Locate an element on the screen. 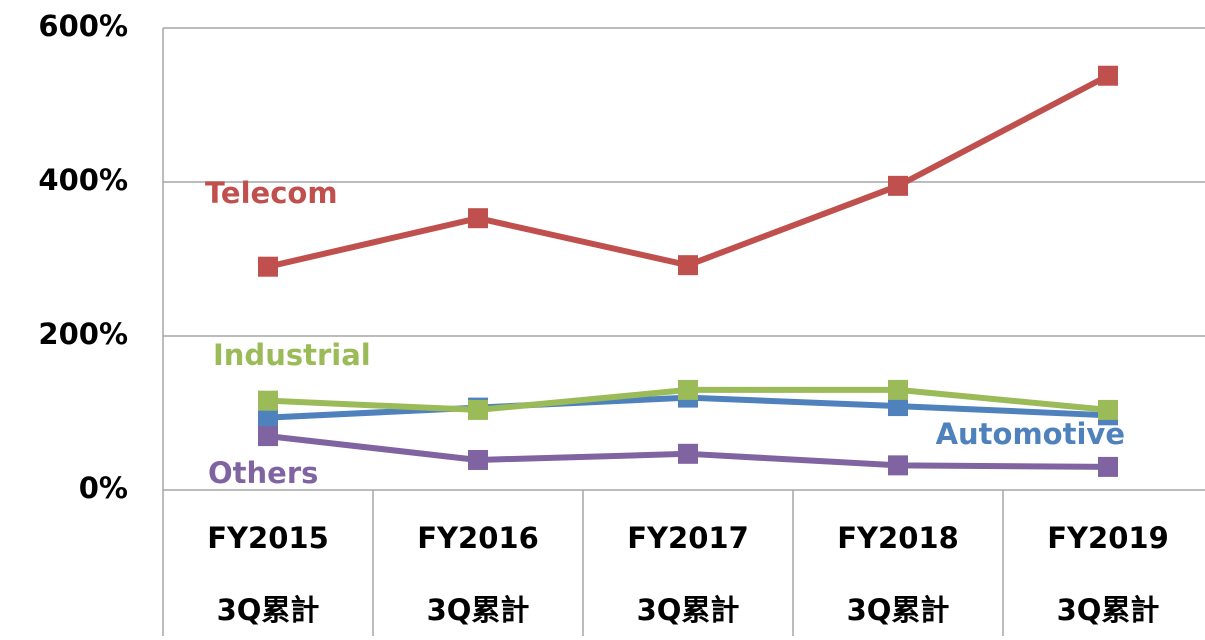 The width and height of the screenshot is (1205, 640). y-tick-label: 600% is located at coordinates (83, 26).